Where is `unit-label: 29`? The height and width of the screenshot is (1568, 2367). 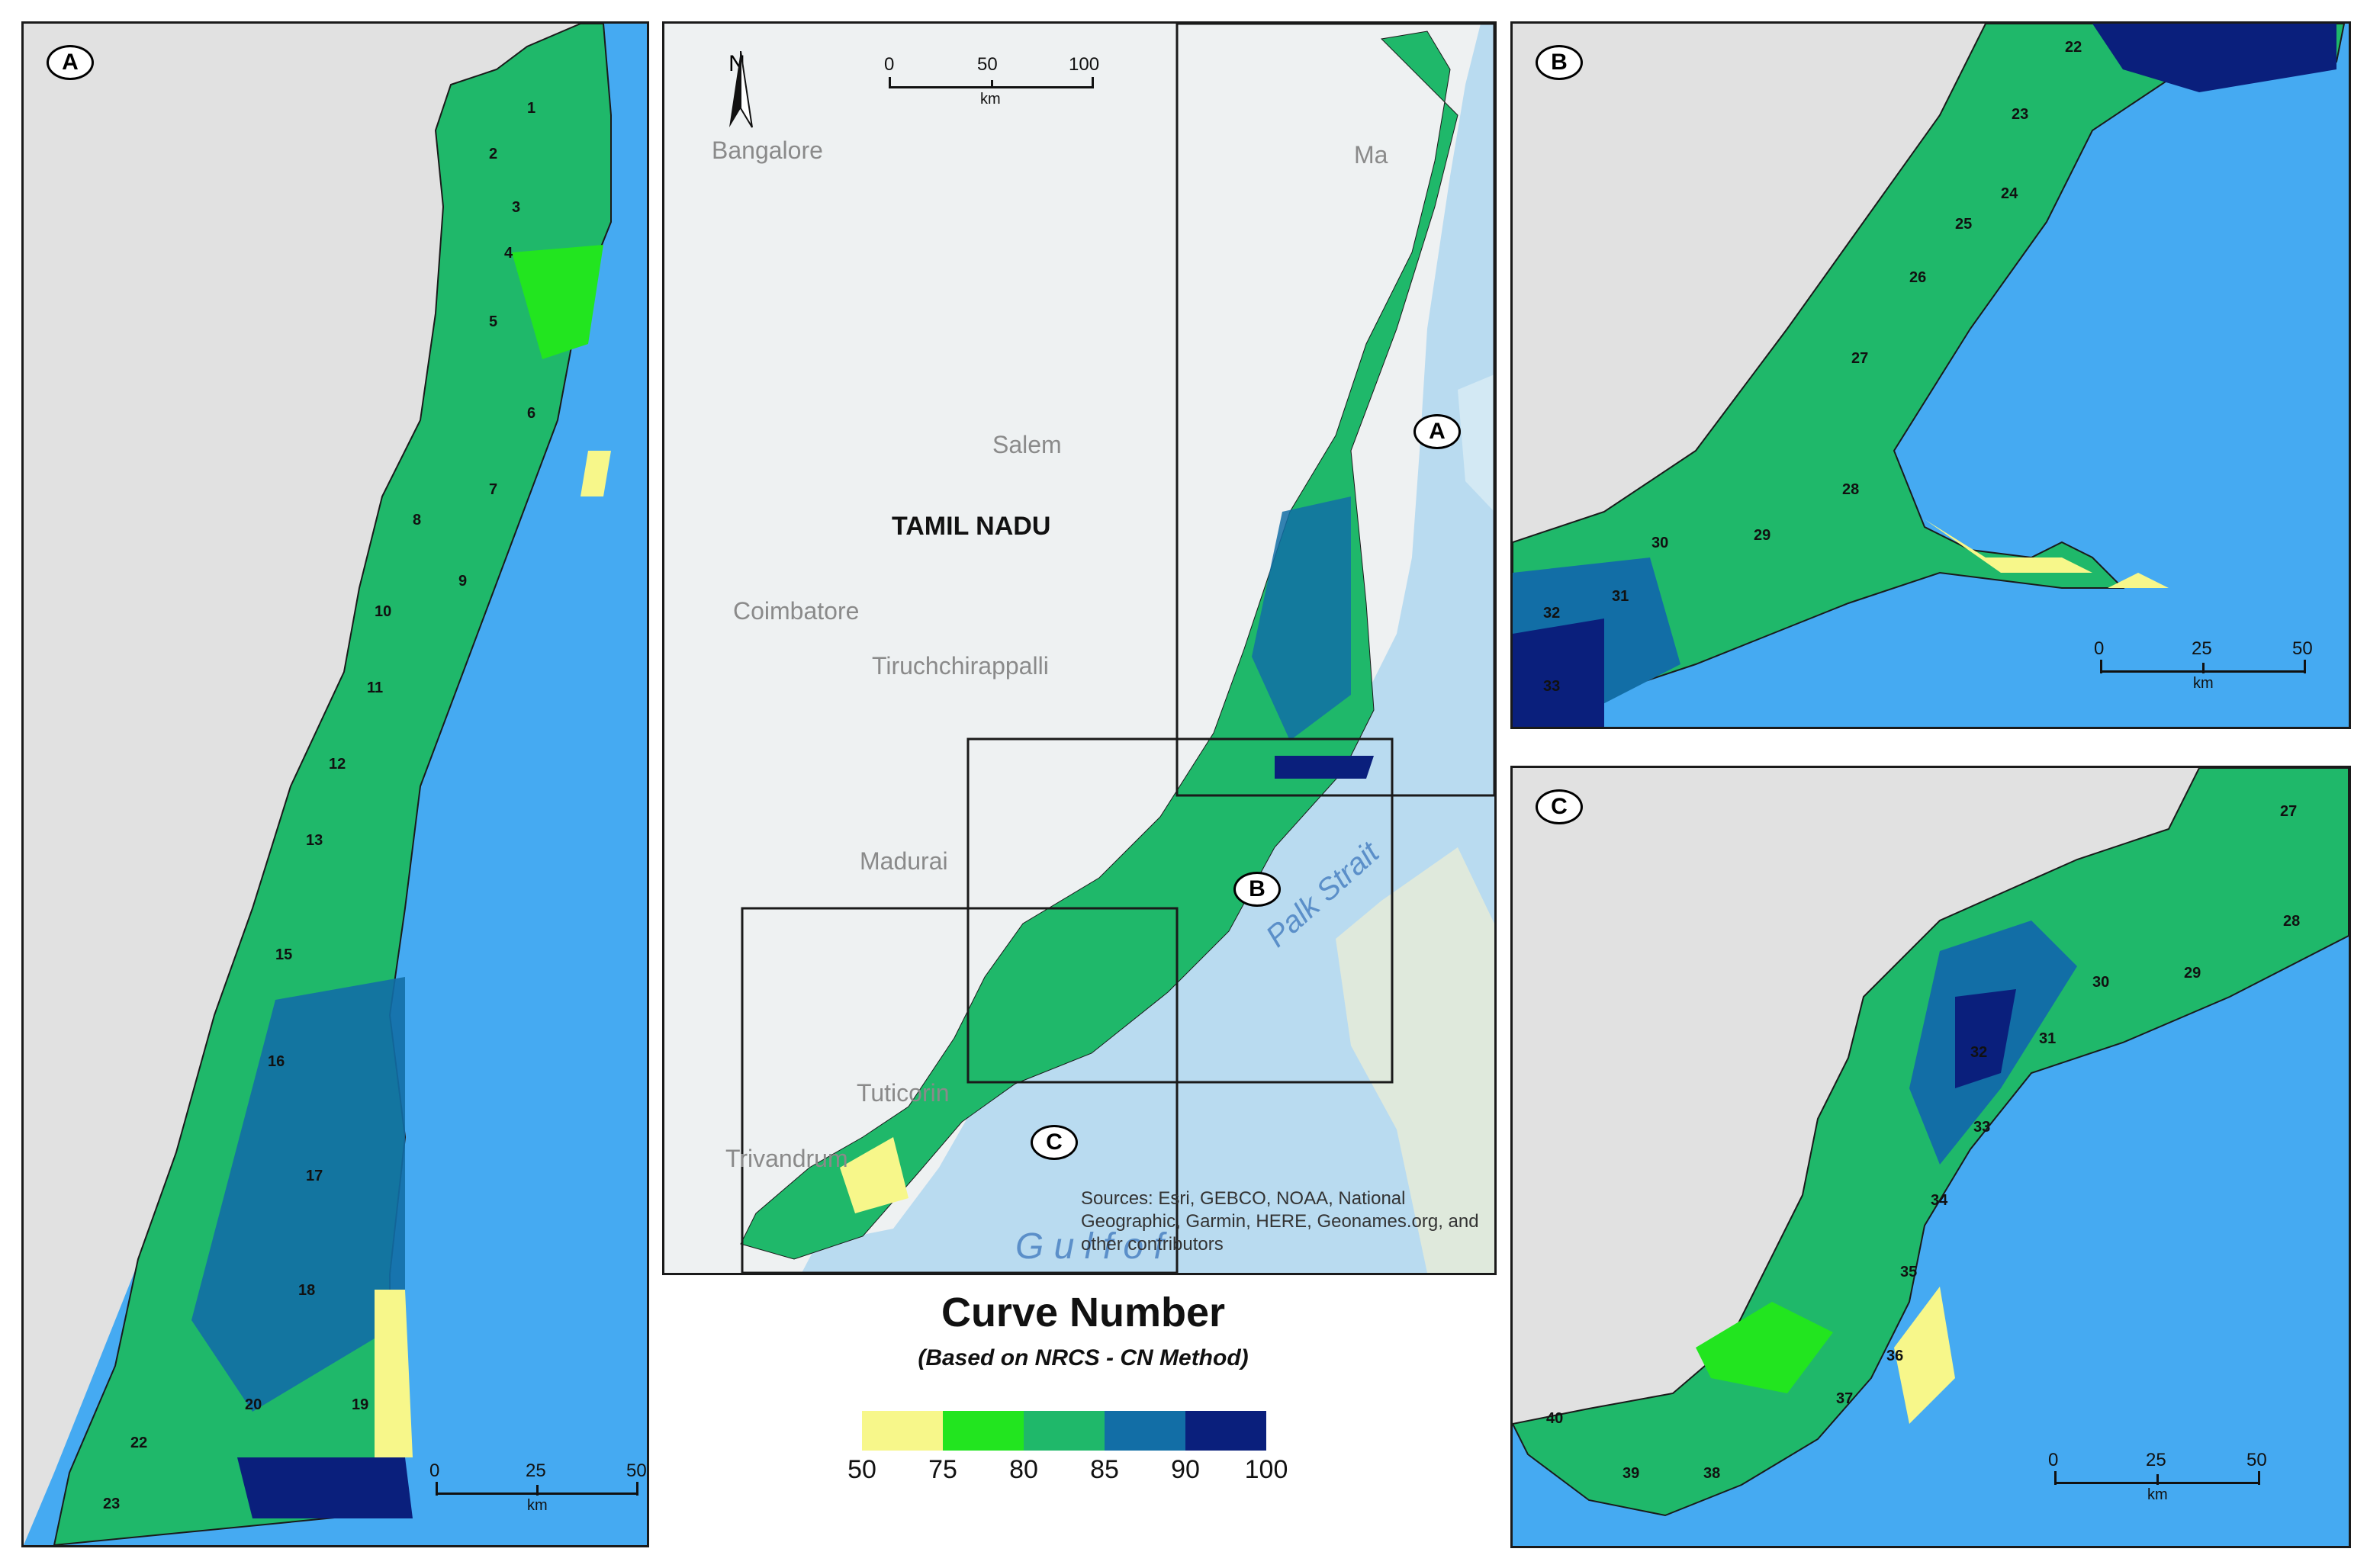 unit-label: 29 is located at coordinates (2192, 973).